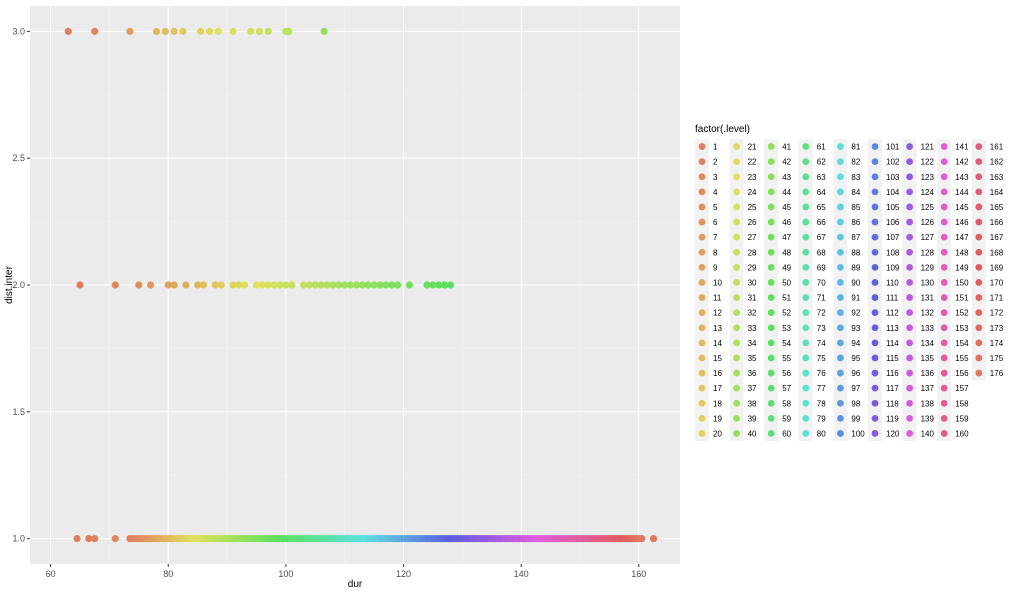  I want to click on legend-label: 68, so click(821, 252).